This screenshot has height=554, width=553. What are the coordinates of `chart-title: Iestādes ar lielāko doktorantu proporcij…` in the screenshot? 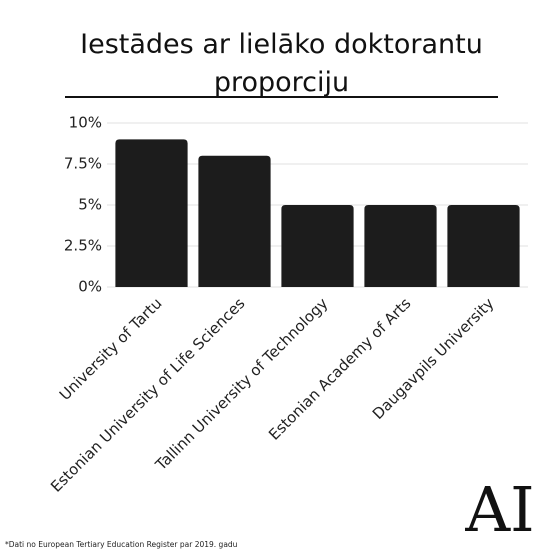 It's located at (281, 63).